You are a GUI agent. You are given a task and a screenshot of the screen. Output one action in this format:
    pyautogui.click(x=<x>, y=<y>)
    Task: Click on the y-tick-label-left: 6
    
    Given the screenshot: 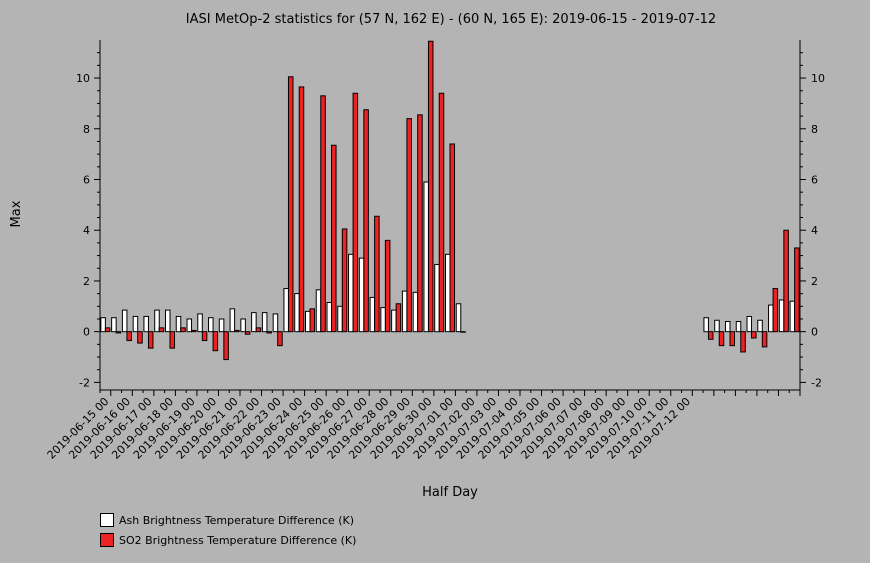 What is the action you would take?
    pyautogui.click(x=86, y=179)
    